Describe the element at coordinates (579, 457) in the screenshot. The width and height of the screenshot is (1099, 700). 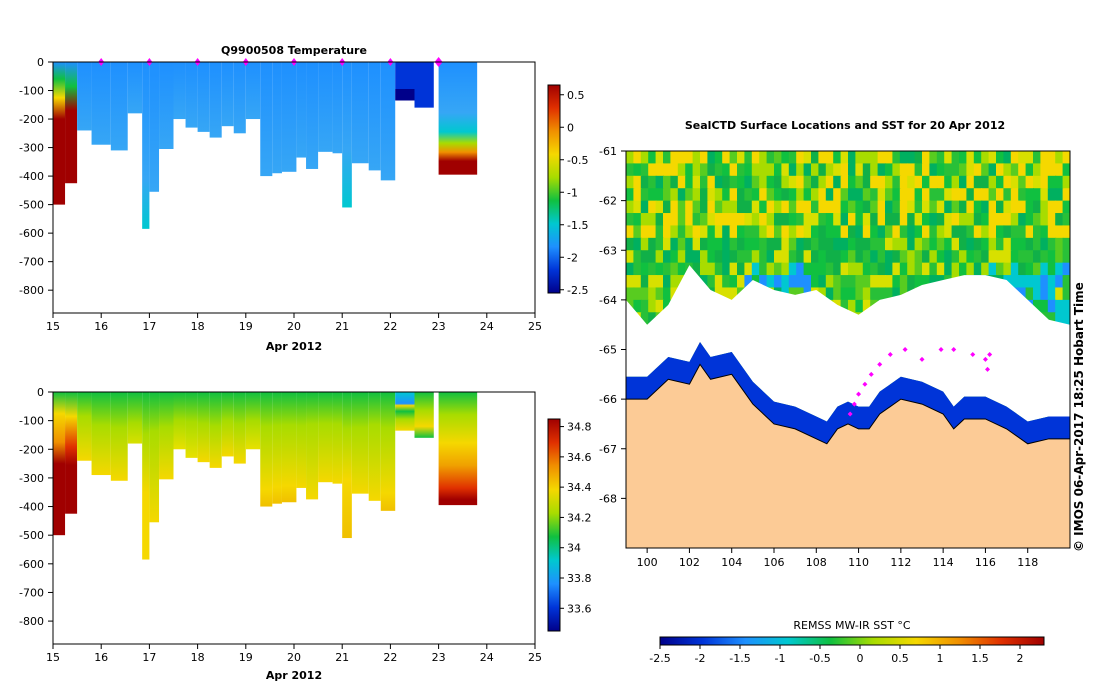
I see `colorbar-tick-label: 34.6` at that location.